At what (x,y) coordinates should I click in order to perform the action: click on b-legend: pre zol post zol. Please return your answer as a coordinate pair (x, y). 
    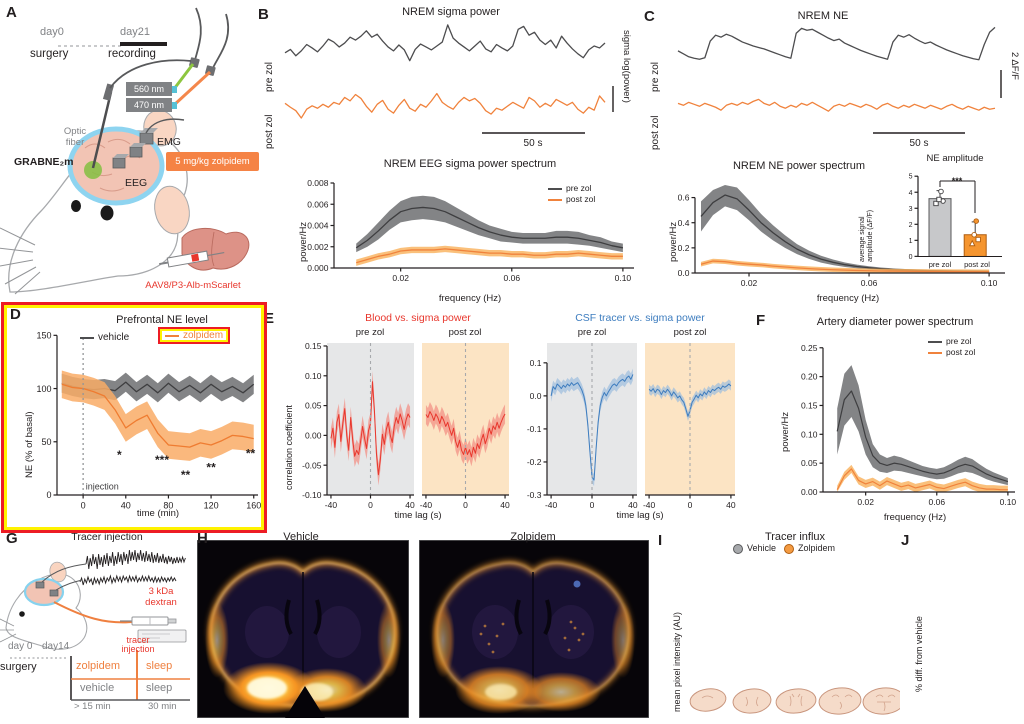
    Looking at the image, I should click on (571, 194).